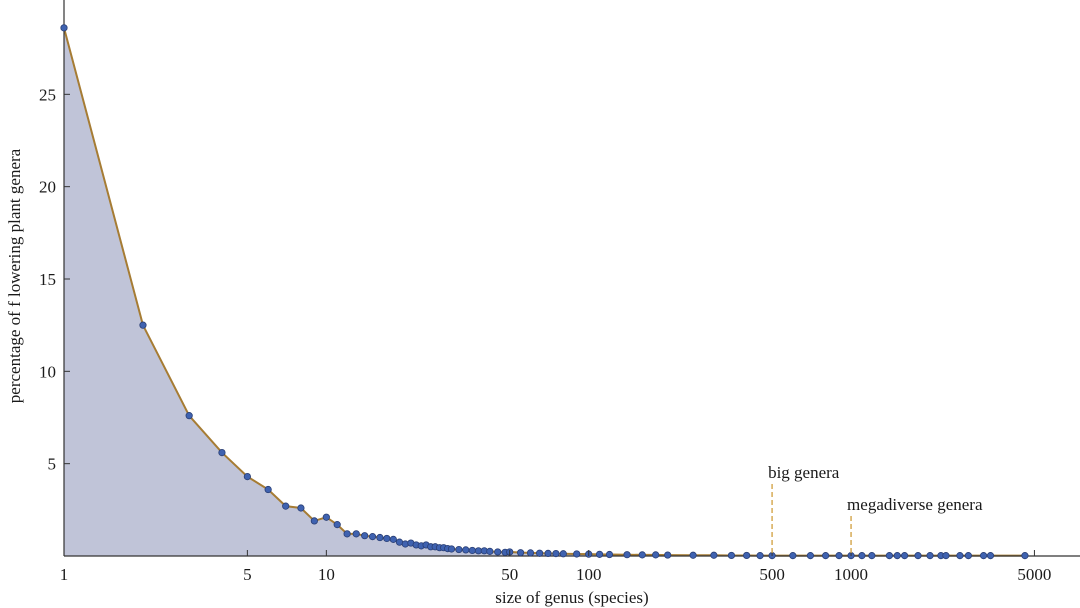 The width and height of the screenshot is (1080, 608). Describe the element at coordinates (915, 504) in the screenshot. I see `annotation-label: megadiverse genera` at that location.